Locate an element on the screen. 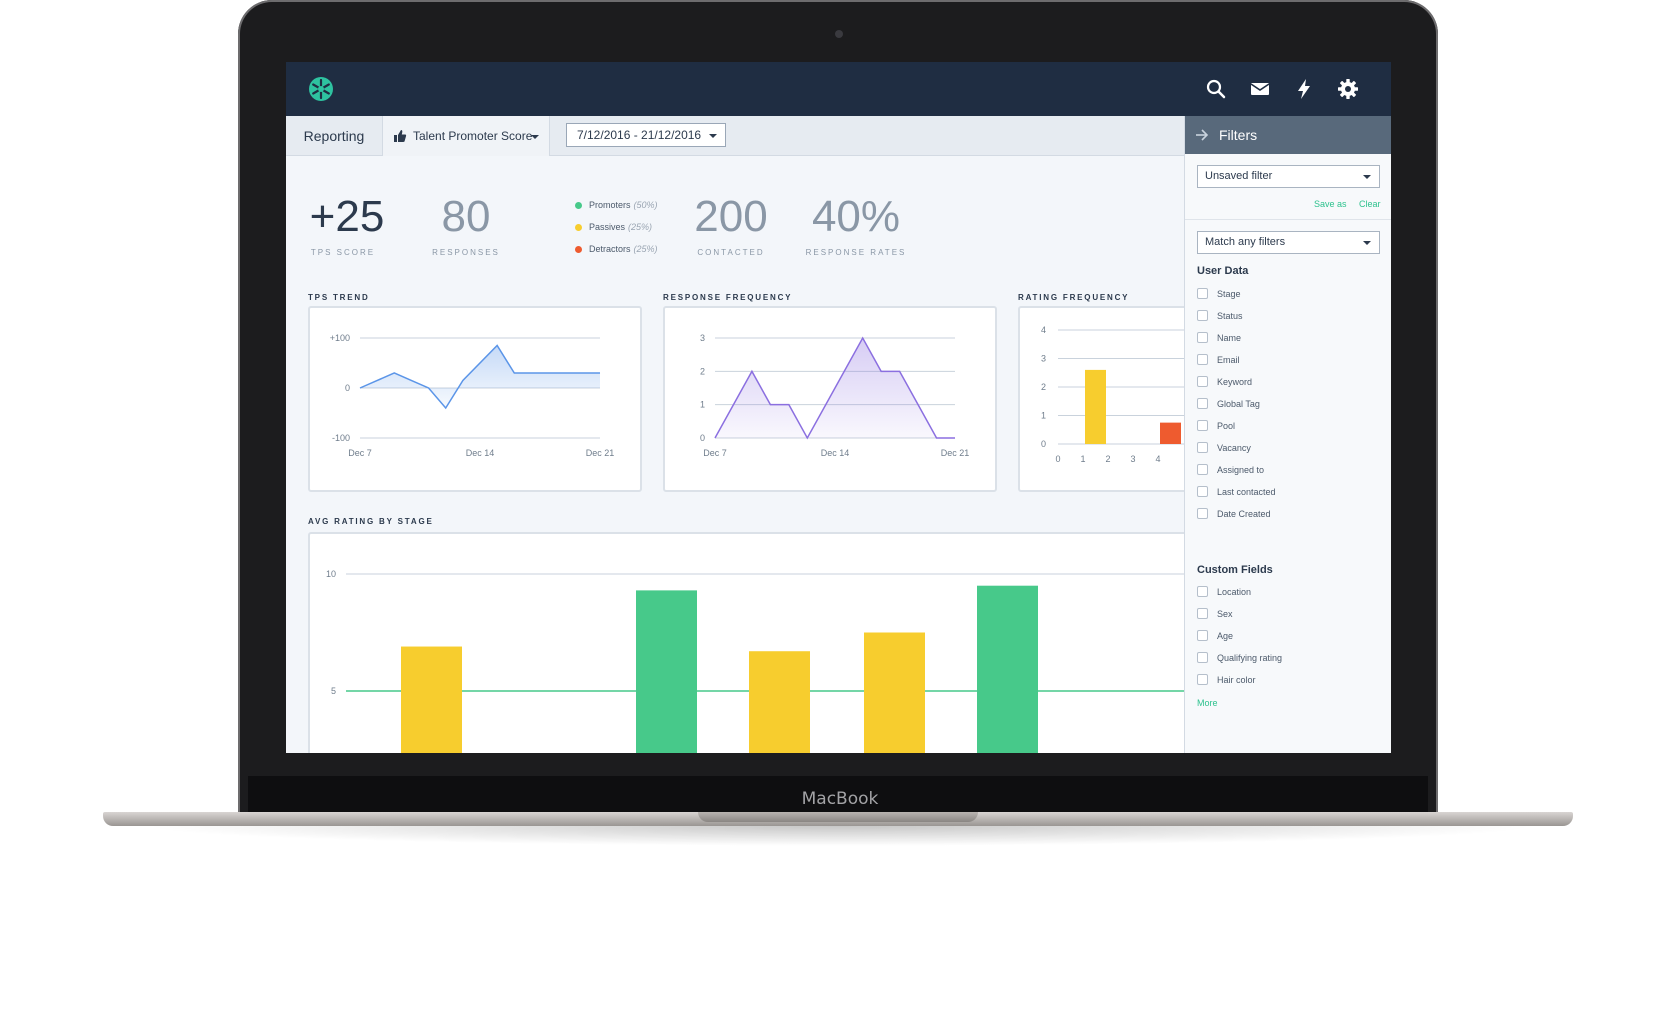 The image size is (1680, 1015). response-frequency-card: 3 2 1 0 Dec 7 Dec 14 Dec 21 is located at coordinates (830, 399).